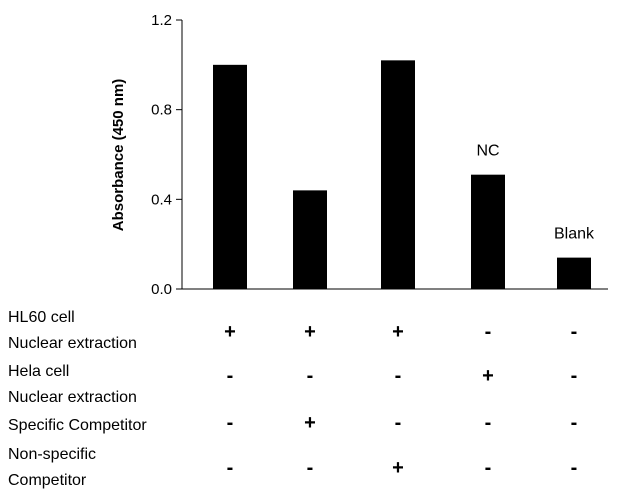 The height and width of the screenshot is (497, 618). What do you see at coordinates (161, 289) in the screenshot?
I see `y-tick-label: 0.0` at bounding box center [161, 289].